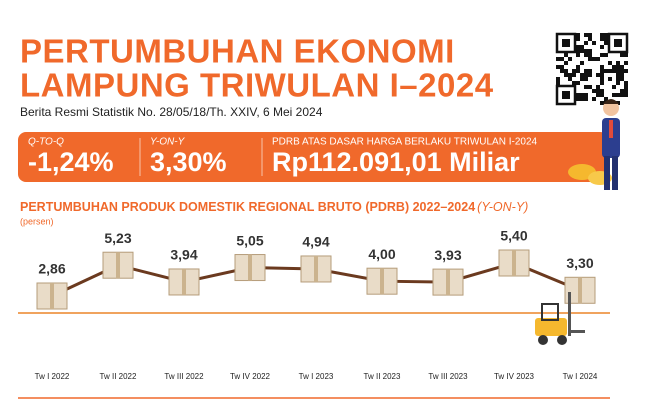 Image resolution: width=650 pixels, height=404 pixels. What do you see at coordinates (447, 255) in the screenshot?
I see `value-label: 3,93` at bounding box center [447, 255].